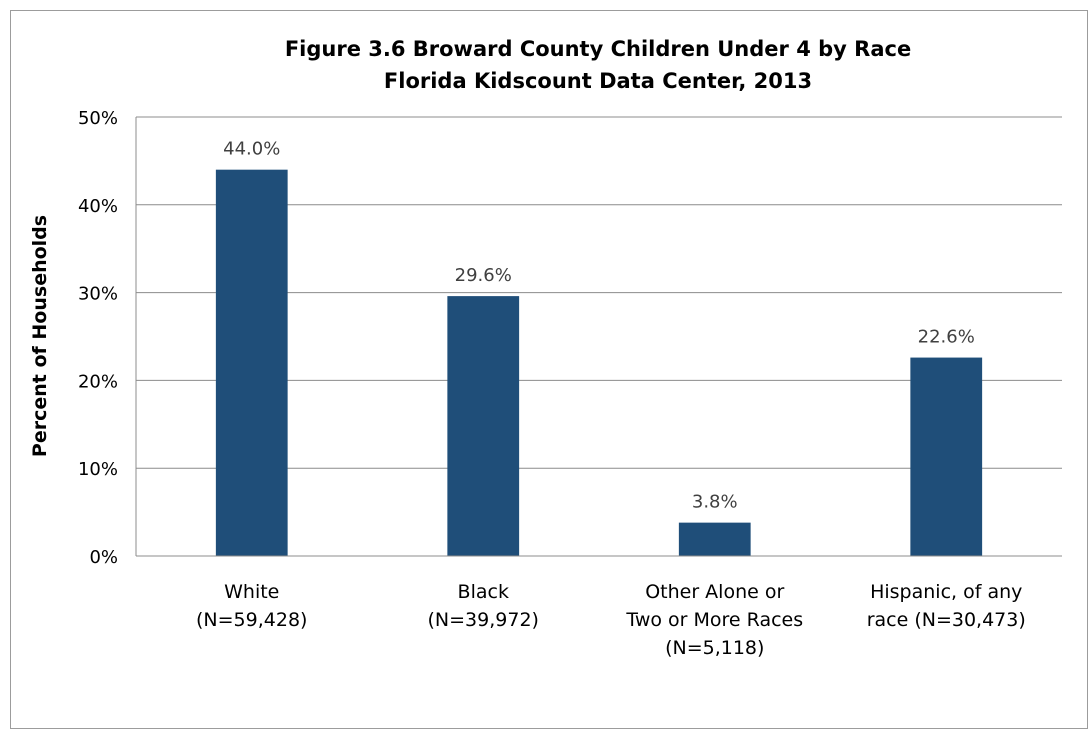  I want to click on y-tick-label: 10%, so click(98, 469).